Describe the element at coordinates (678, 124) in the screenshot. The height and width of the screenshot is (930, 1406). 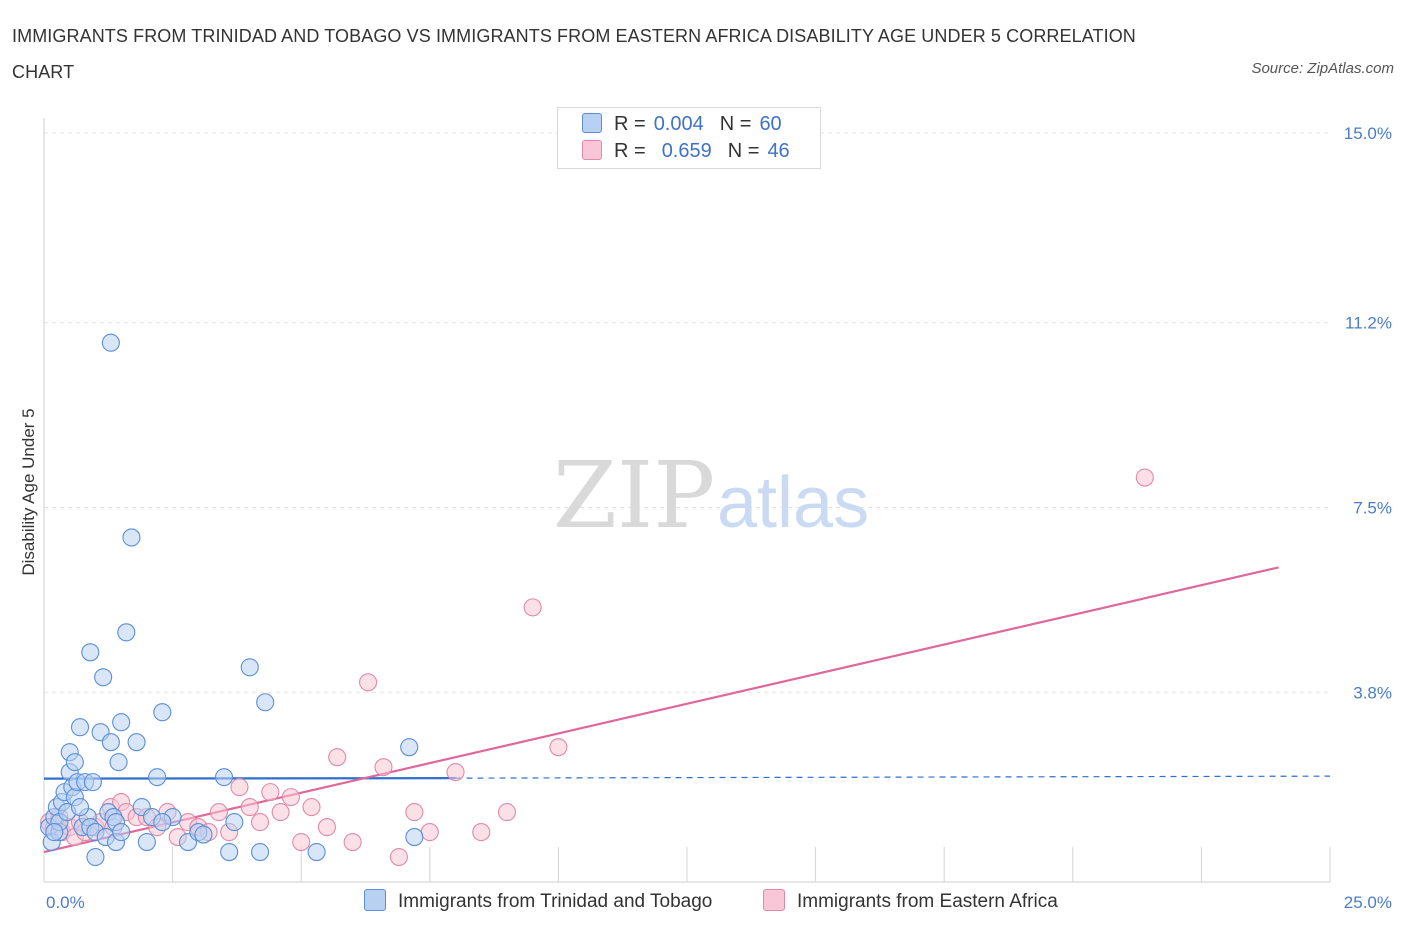
I see `legend-r-value: 0.004` at that location.